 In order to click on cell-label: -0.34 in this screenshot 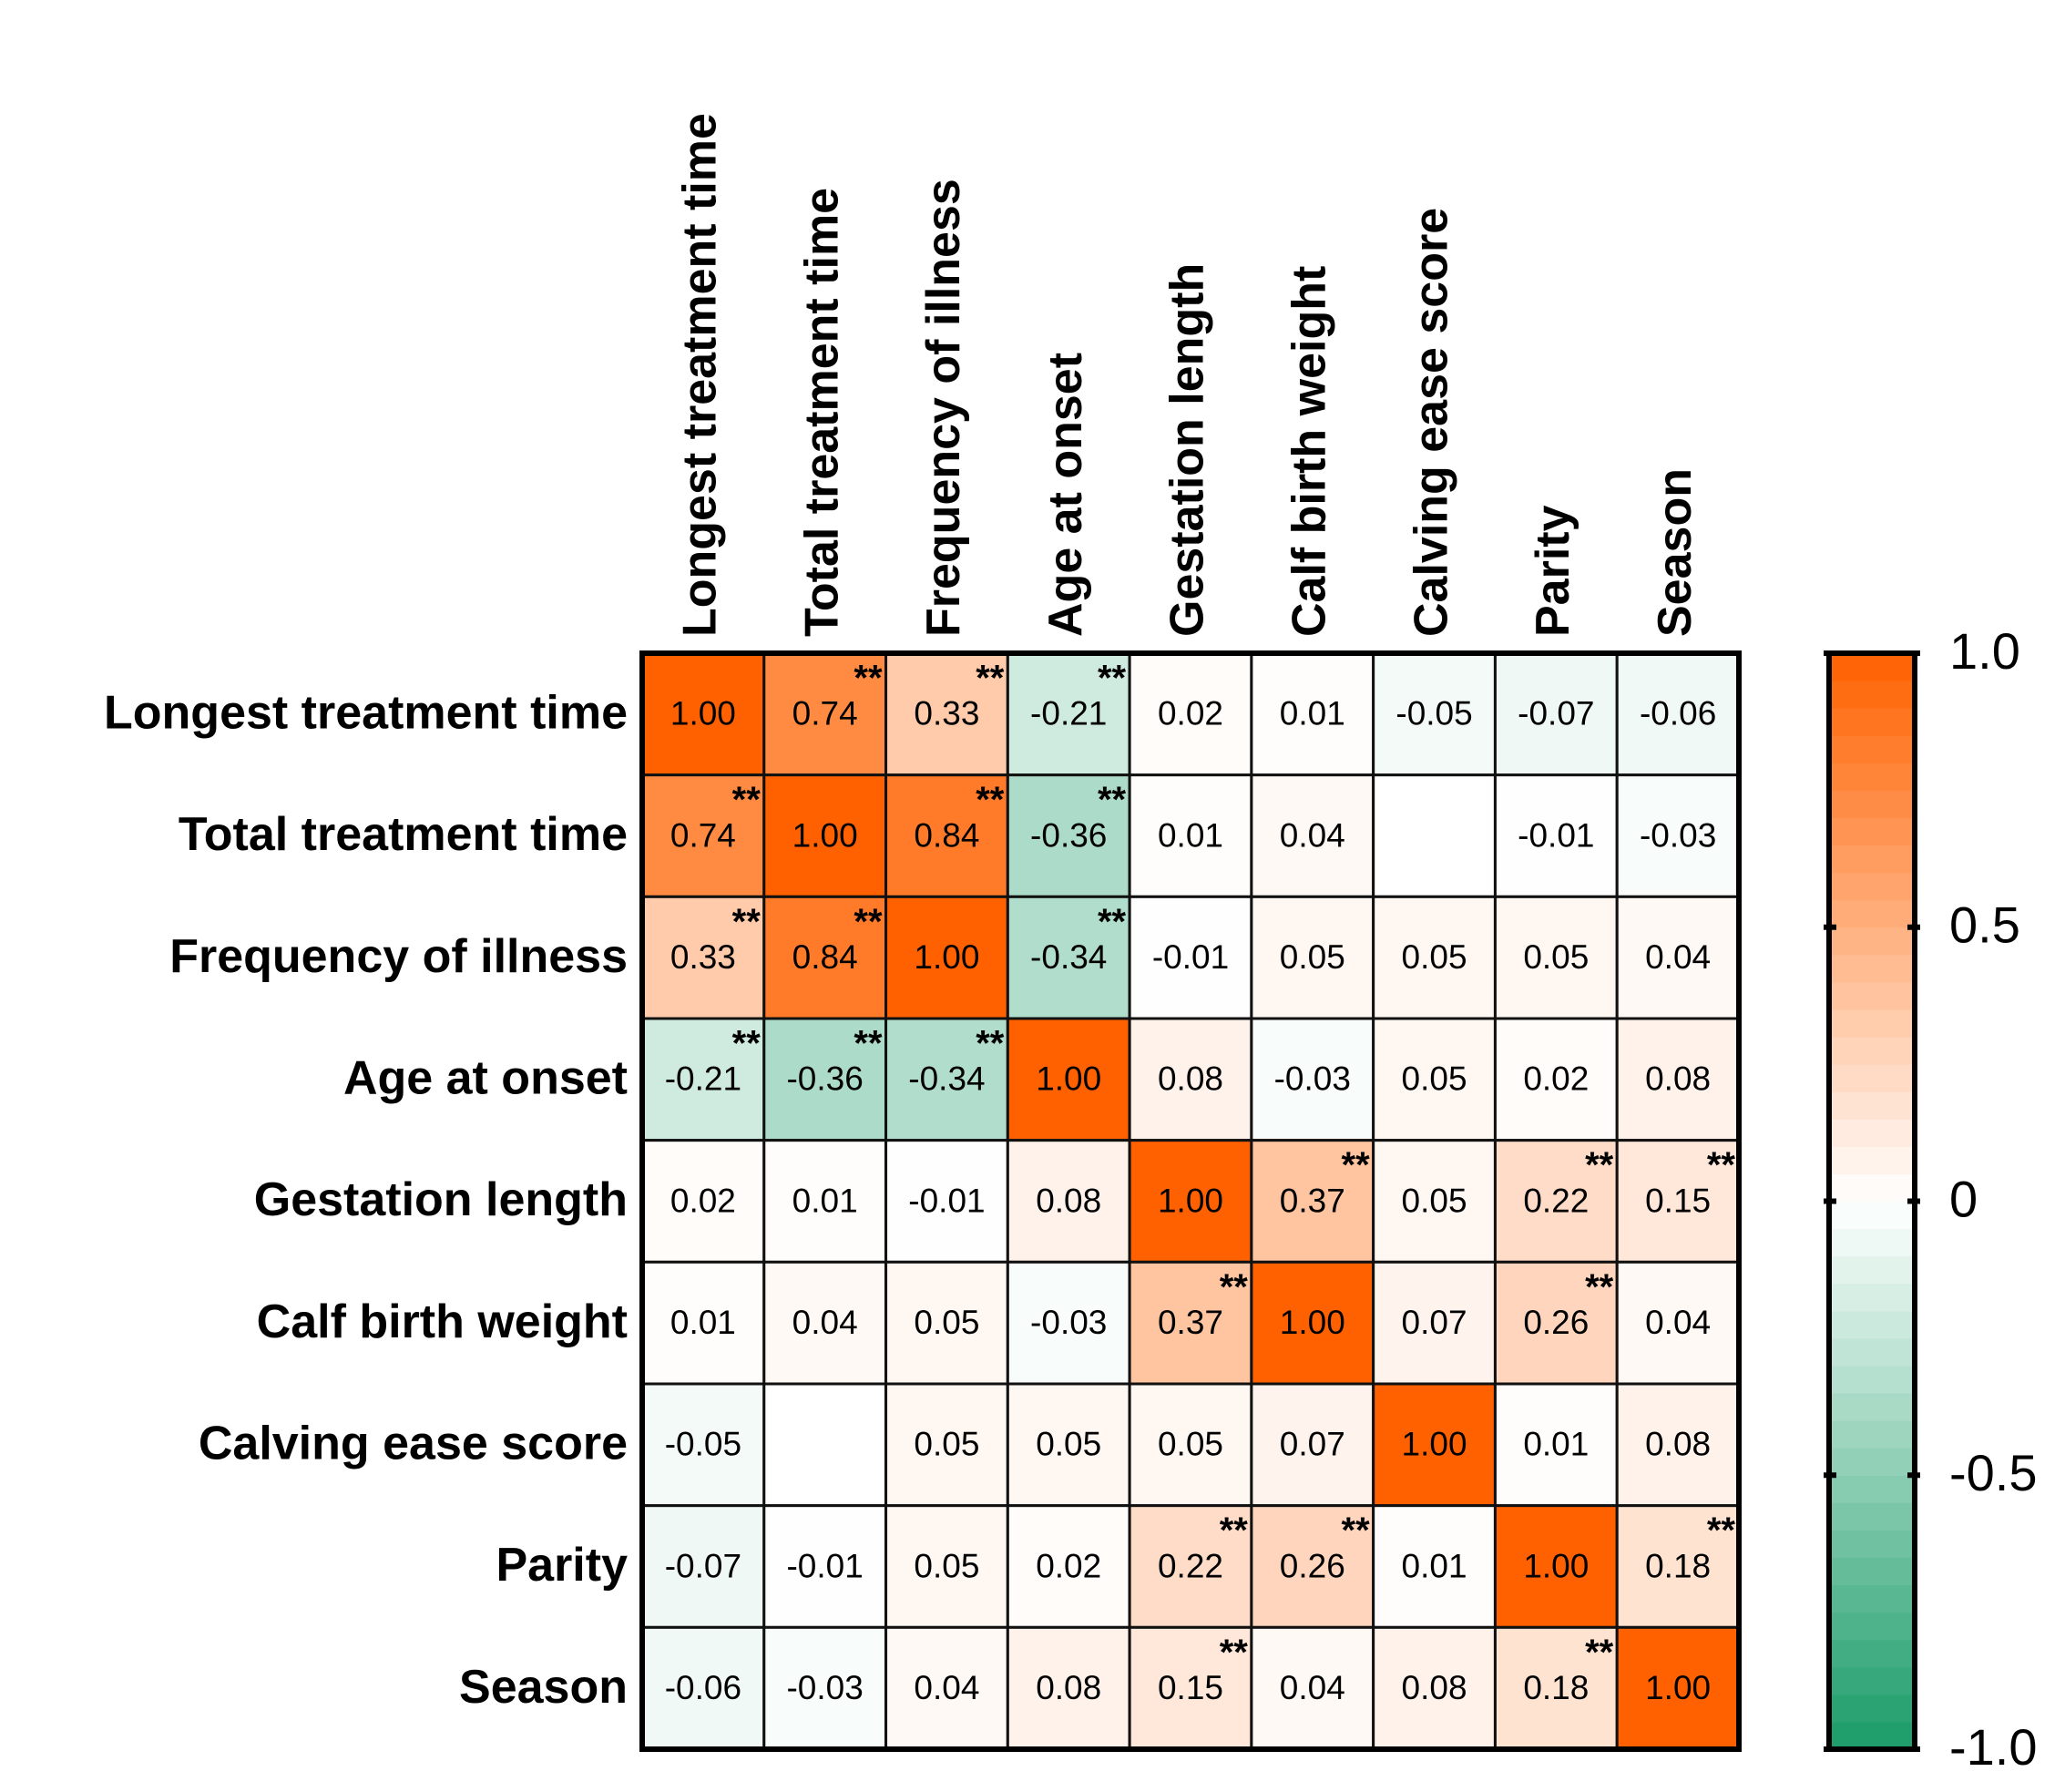, I will do `click(946, 1079)`.